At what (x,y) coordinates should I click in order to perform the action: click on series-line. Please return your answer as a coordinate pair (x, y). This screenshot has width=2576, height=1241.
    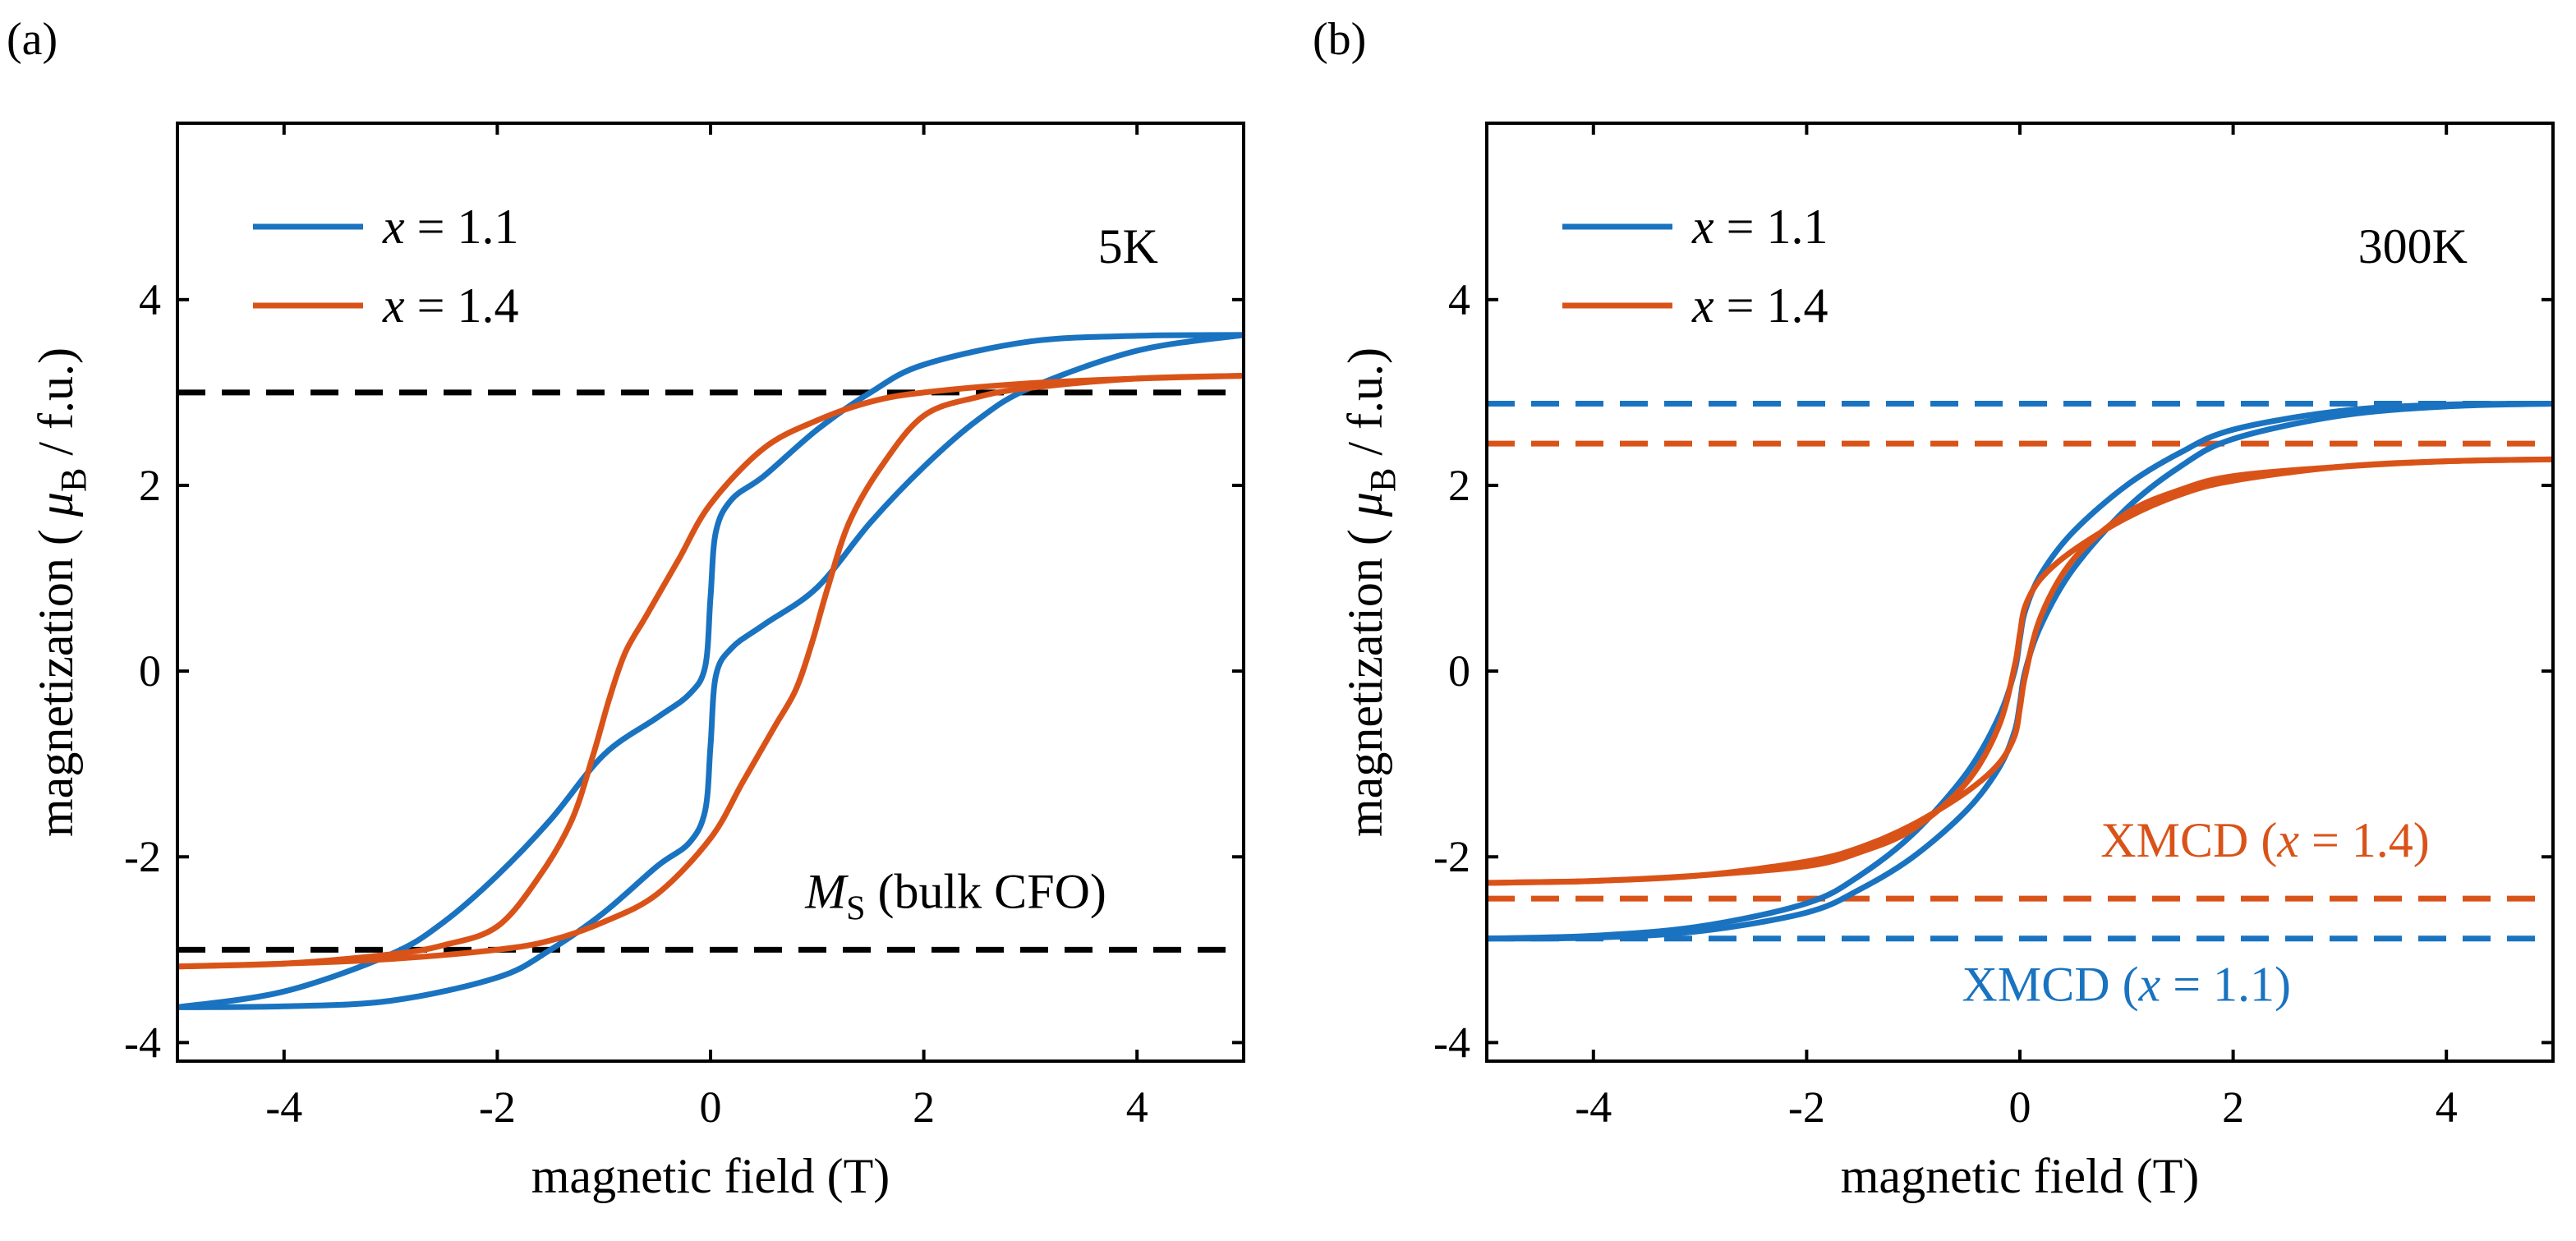
    Looking at the image, I should click on (2020, 671).